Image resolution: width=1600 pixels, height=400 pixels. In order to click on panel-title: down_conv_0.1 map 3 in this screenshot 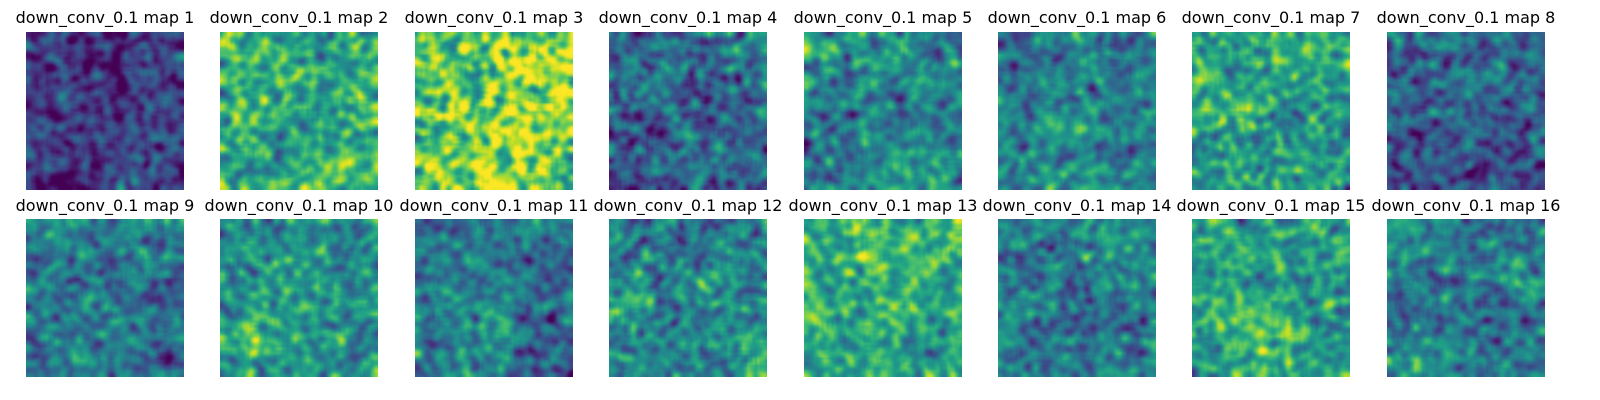, I will do `click(494, 17)`.